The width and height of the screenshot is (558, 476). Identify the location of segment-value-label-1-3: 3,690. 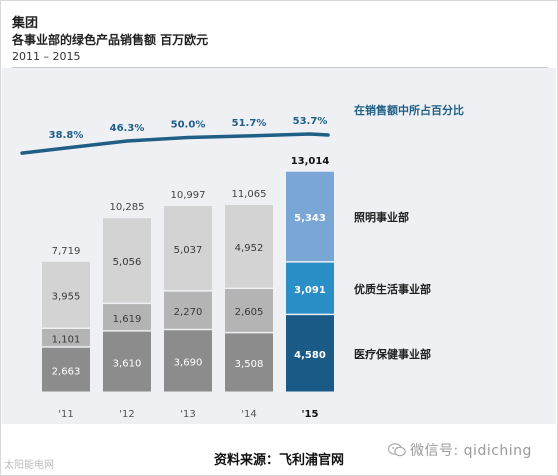
(188, 363).